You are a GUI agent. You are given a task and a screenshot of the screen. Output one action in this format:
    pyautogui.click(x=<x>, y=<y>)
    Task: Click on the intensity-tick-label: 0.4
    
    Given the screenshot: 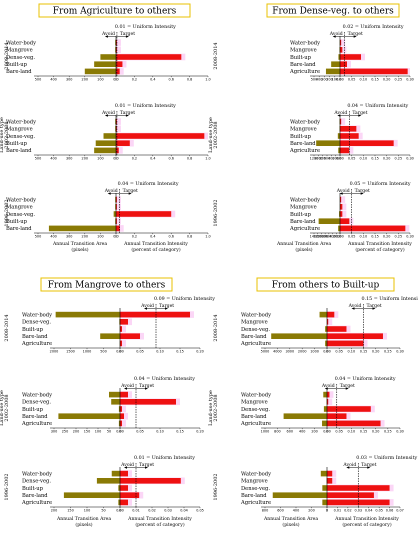 What is the action you would take?
    pyautogui.click(x=152, y=237)
    